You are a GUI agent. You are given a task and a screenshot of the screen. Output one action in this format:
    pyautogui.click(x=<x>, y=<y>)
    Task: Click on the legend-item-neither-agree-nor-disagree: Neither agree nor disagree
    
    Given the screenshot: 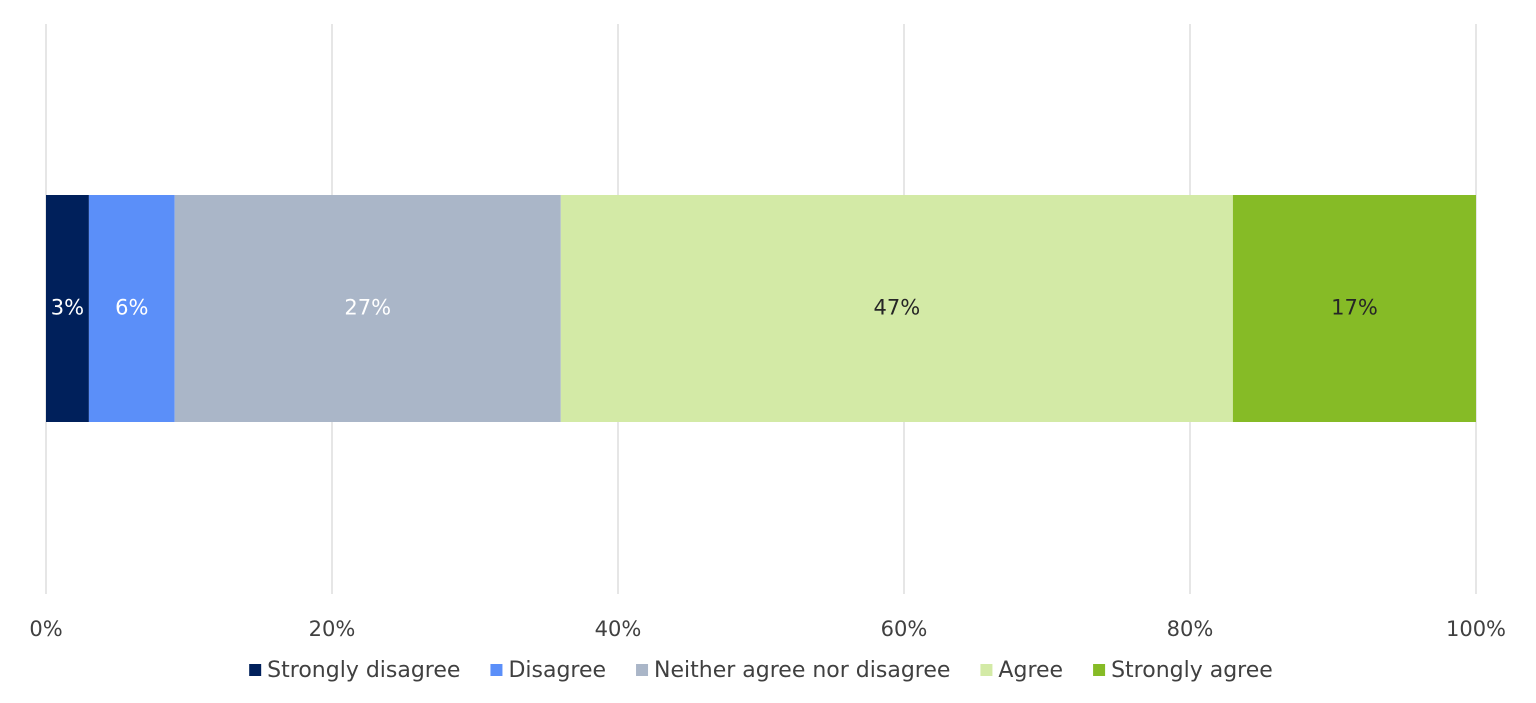 What is the action you would take?
    pyautogui.click(x=793, y=670)
    